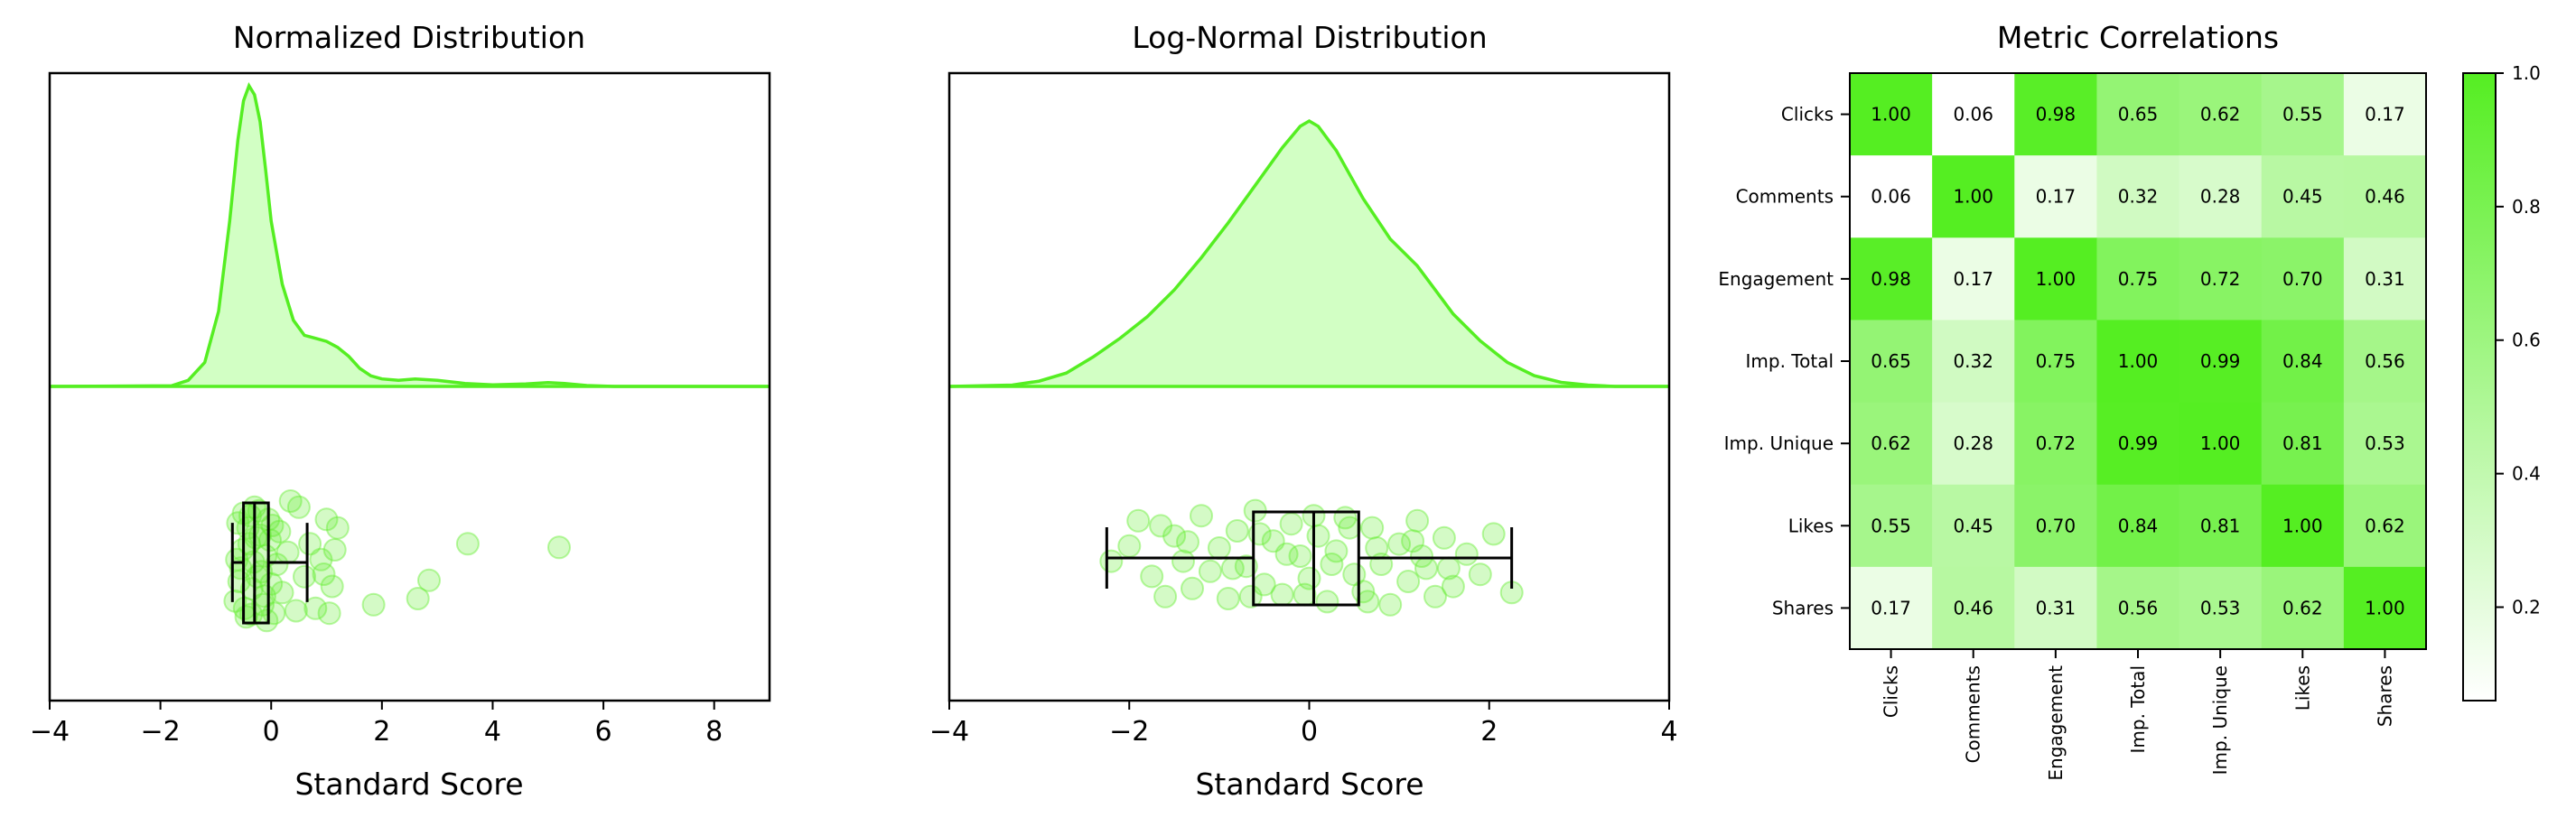  Describe the element at coordinates (1811, 525) in the screenshot. I see `y-tick-label: Likes` at that location.